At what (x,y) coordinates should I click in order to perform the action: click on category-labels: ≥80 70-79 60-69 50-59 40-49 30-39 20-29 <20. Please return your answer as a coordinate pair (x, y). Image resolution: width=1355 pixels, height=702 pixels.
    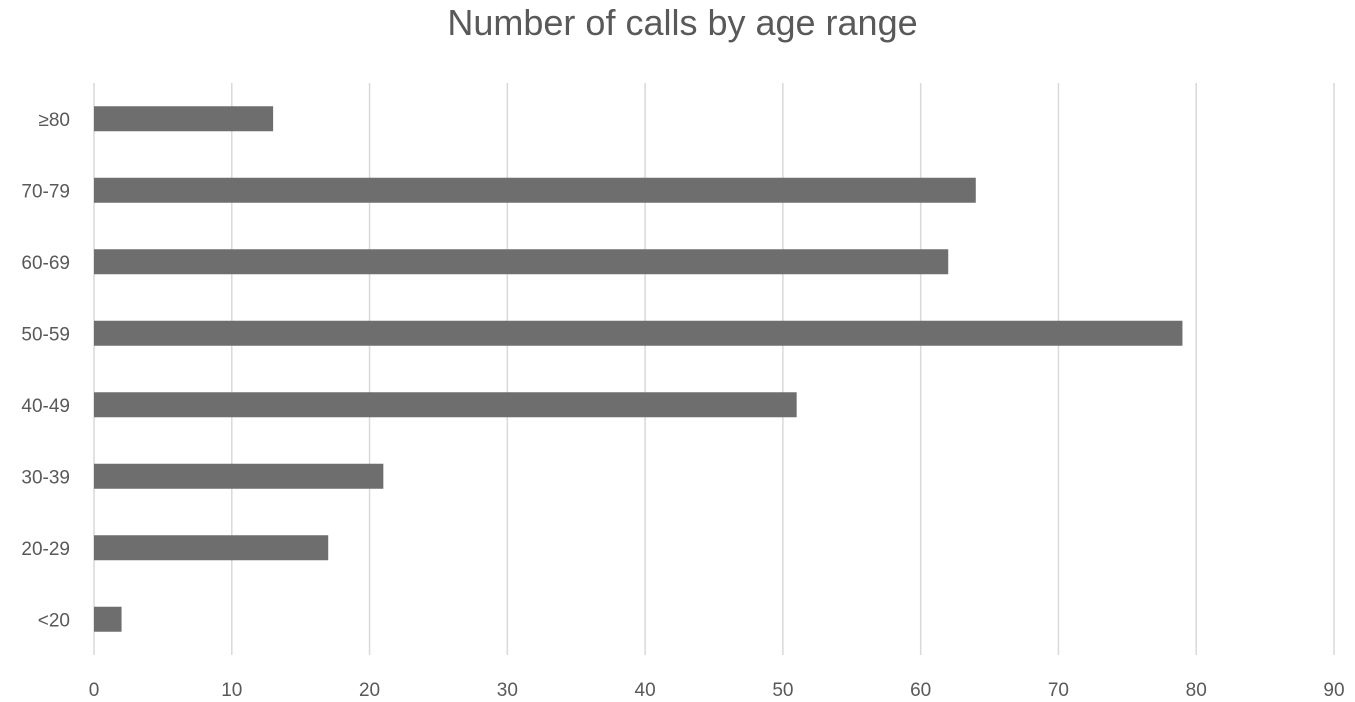
    Looking at the image, I should click on (45, 371).